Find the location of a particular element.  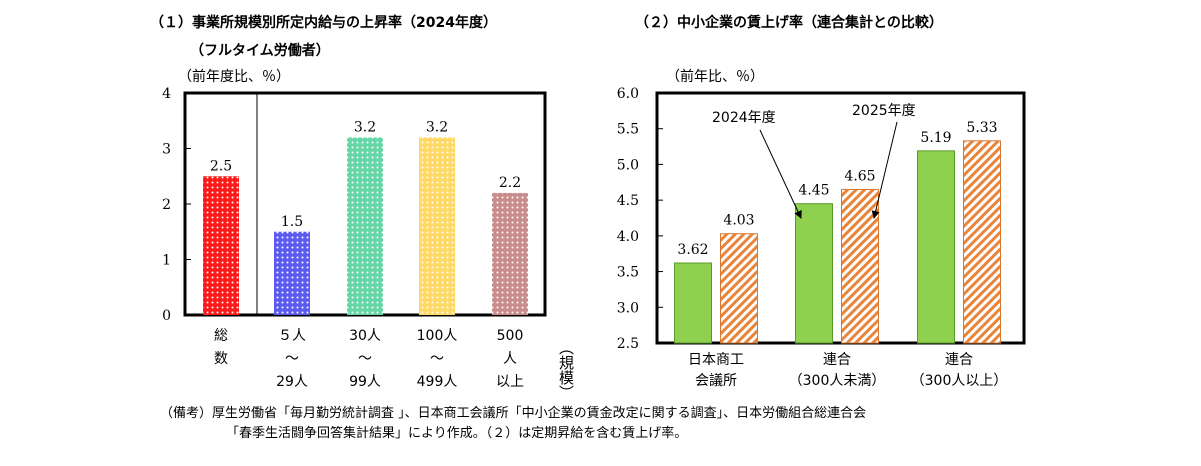

chart1-size-axis-label: （規模） is located at coordinates (566, 370).